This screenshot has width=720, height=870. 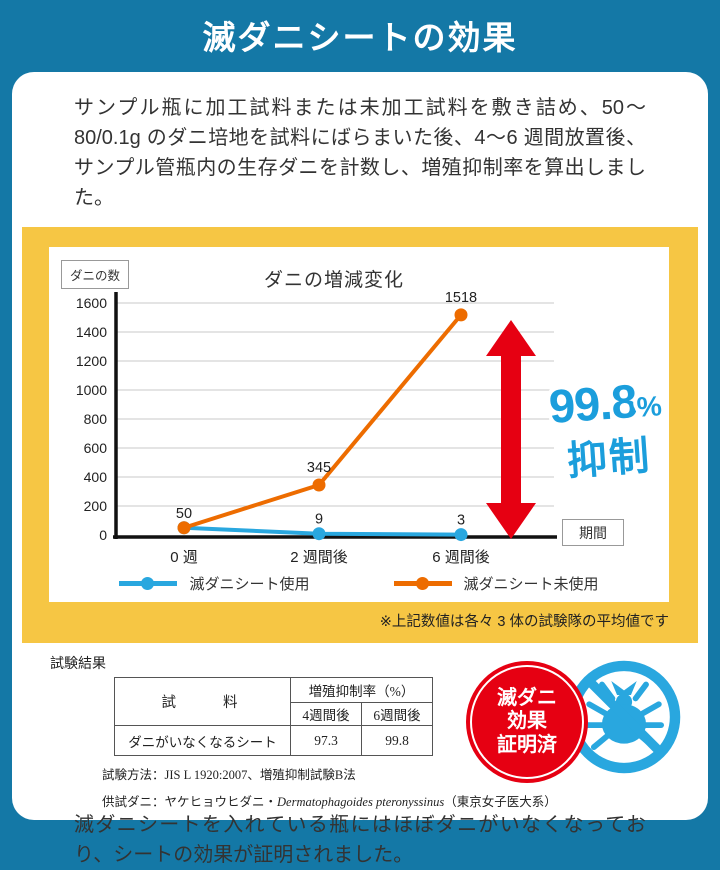 What do you see at coordinates (91, 361) in the screenshot?
I see `svg-text: 1200` at bounding box center [91, 361].